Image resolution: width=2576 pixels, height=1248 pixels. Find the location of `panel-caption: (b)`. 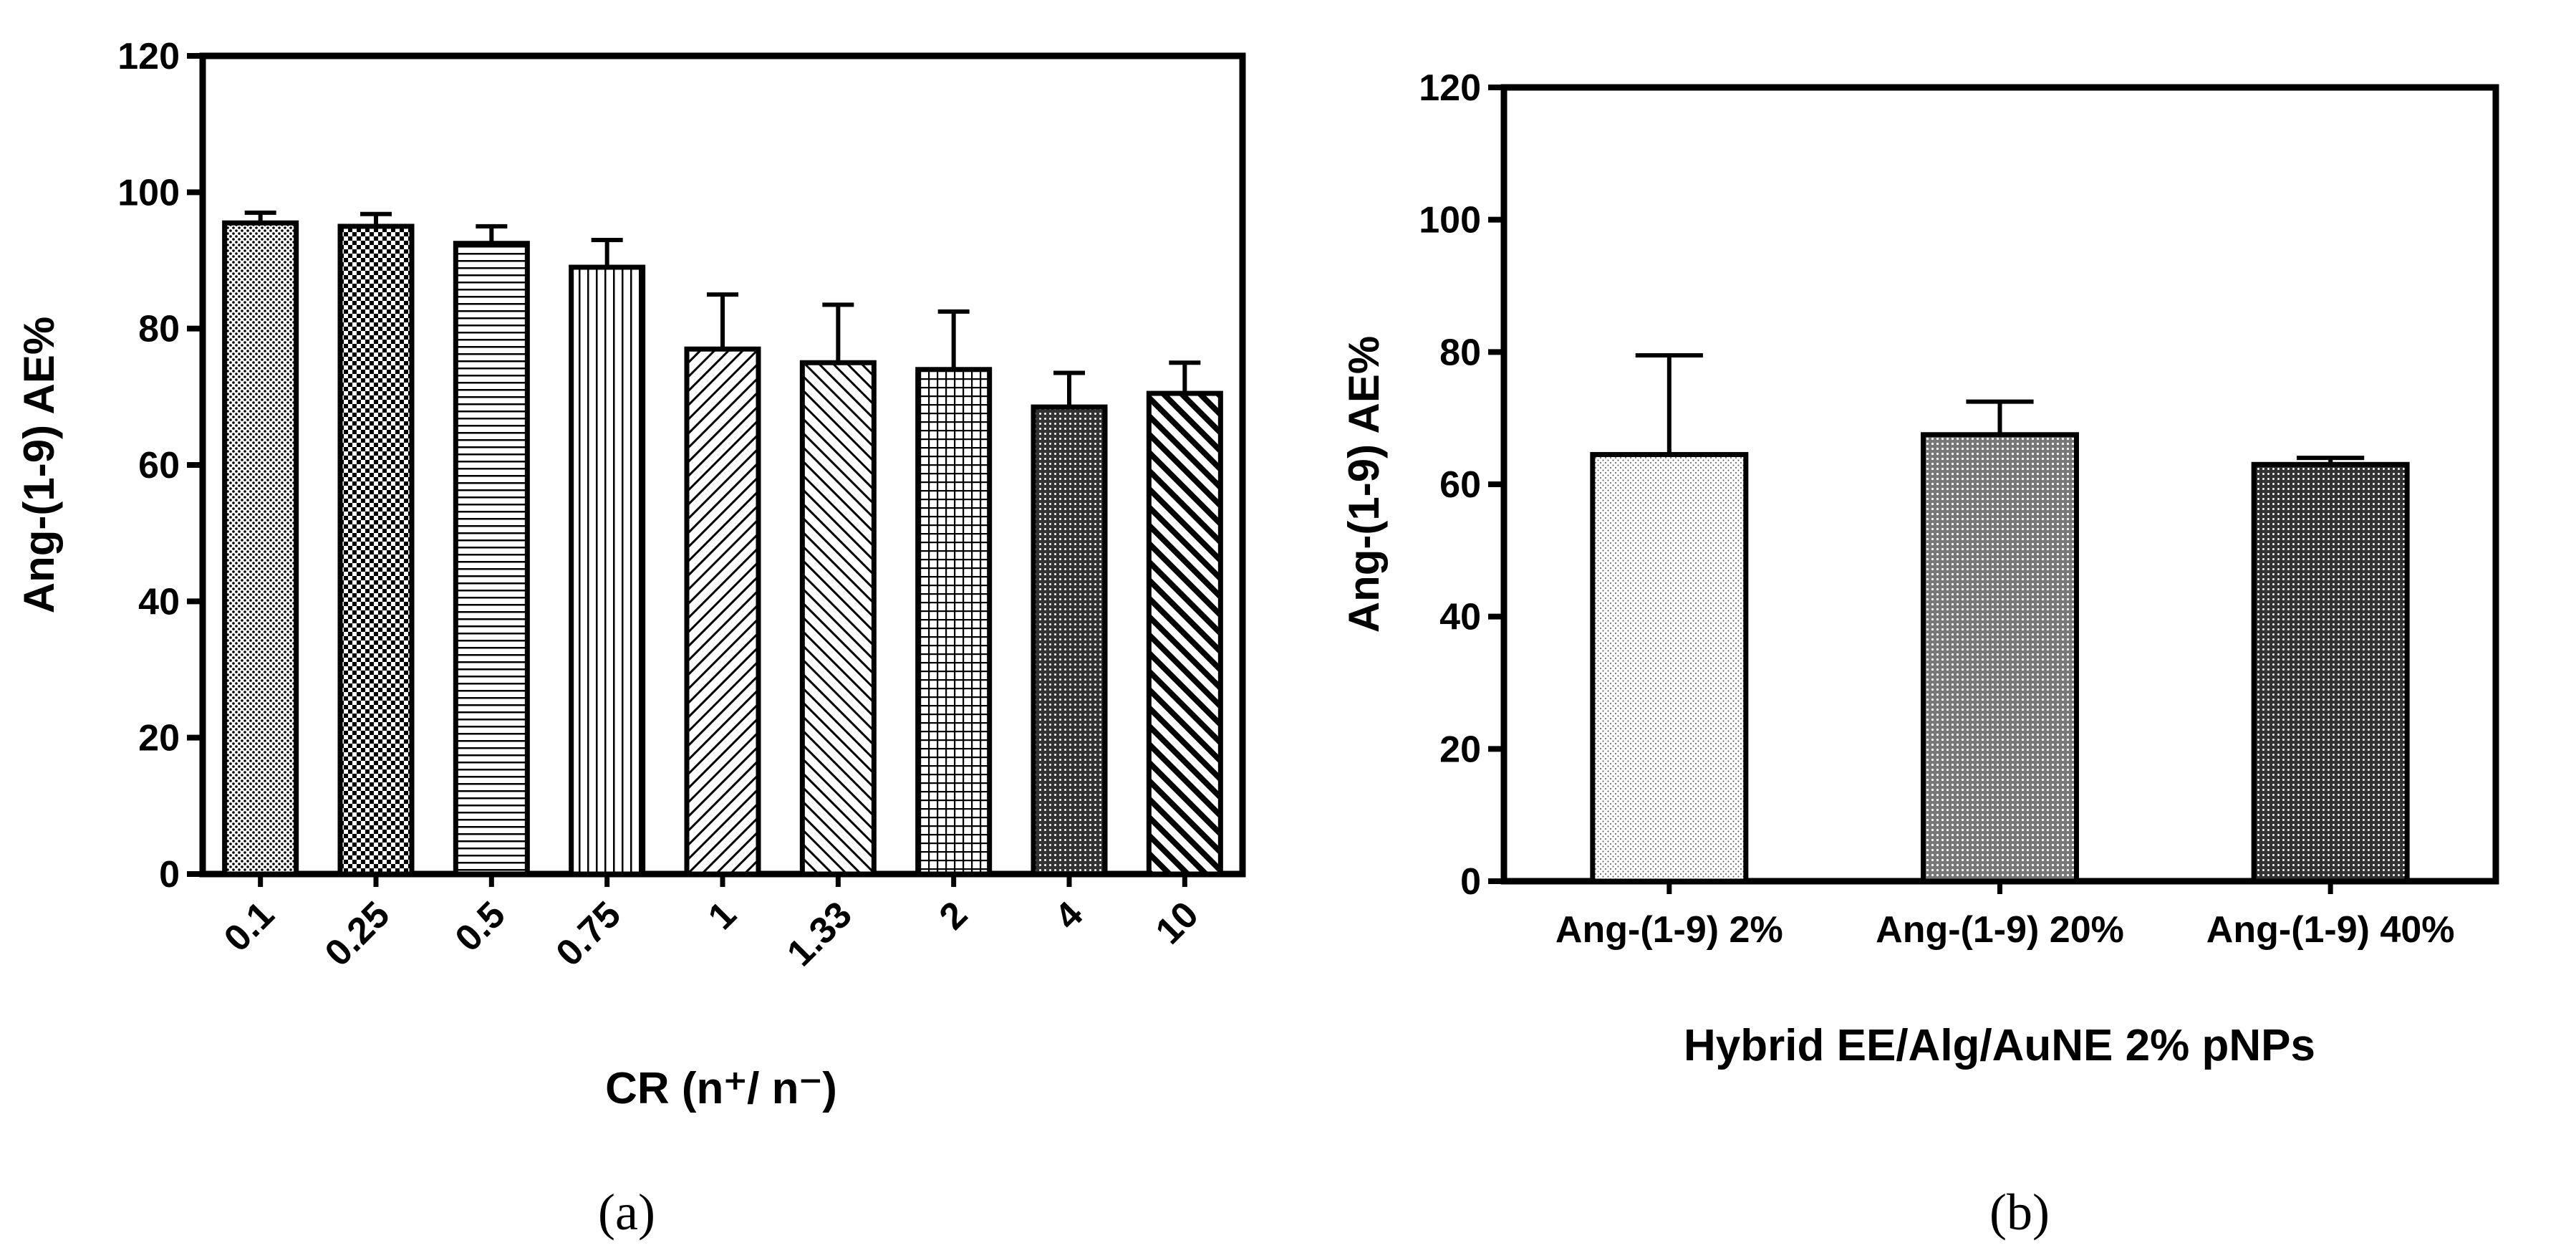

panel-caption: (b) is located at coordinates (2019, 1212).